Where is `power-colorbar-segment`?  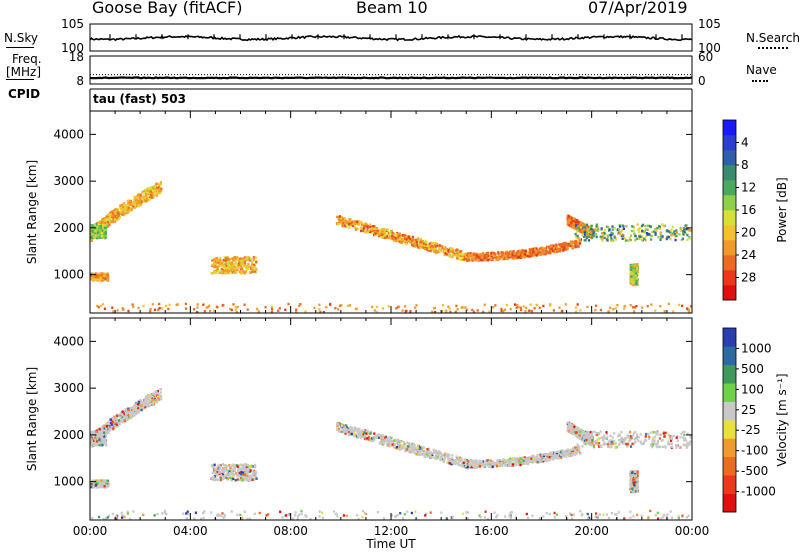
power-colorbar-segment is located at coordinates (729, 248).